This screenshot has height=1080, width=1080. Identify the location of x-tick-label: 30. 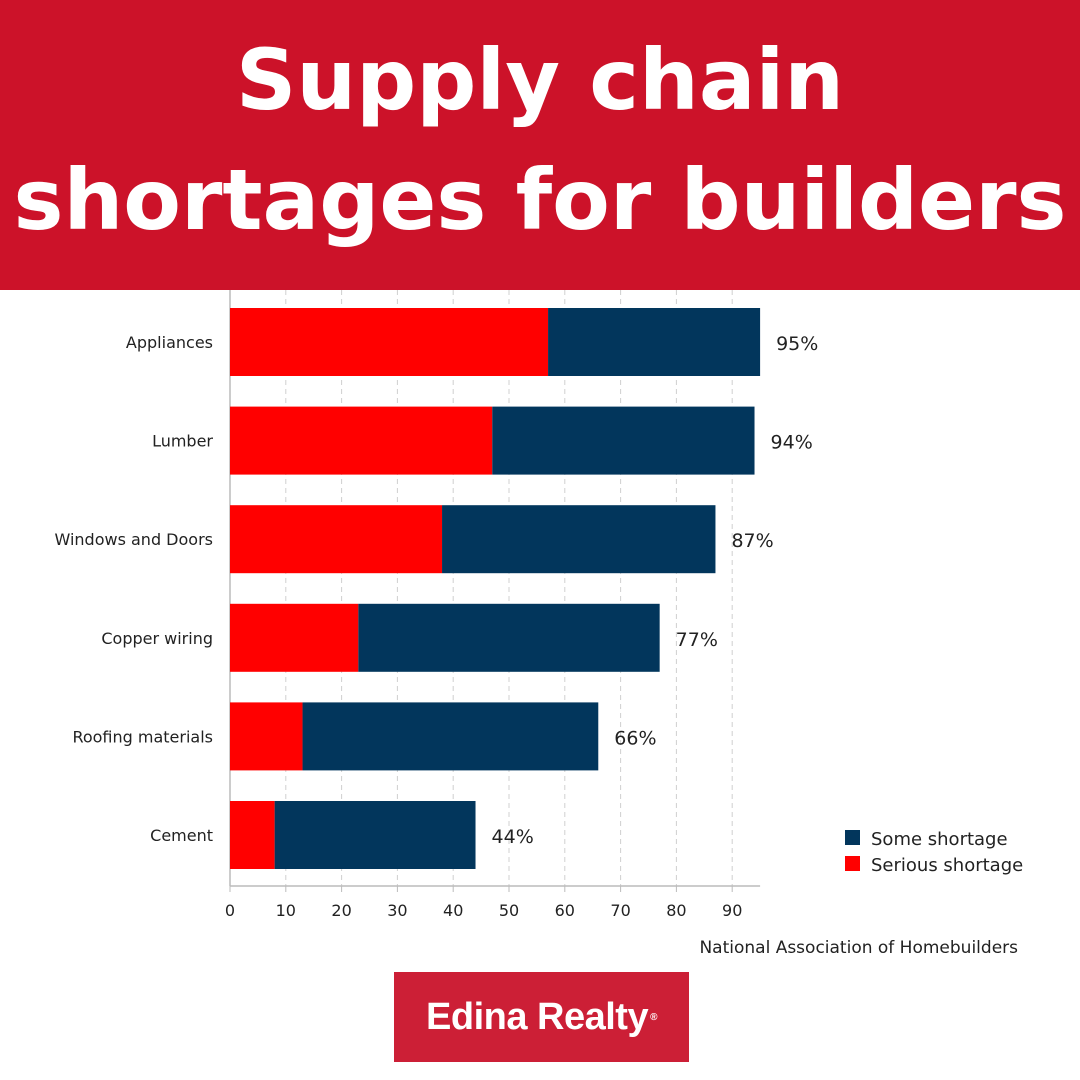
(397, 910).